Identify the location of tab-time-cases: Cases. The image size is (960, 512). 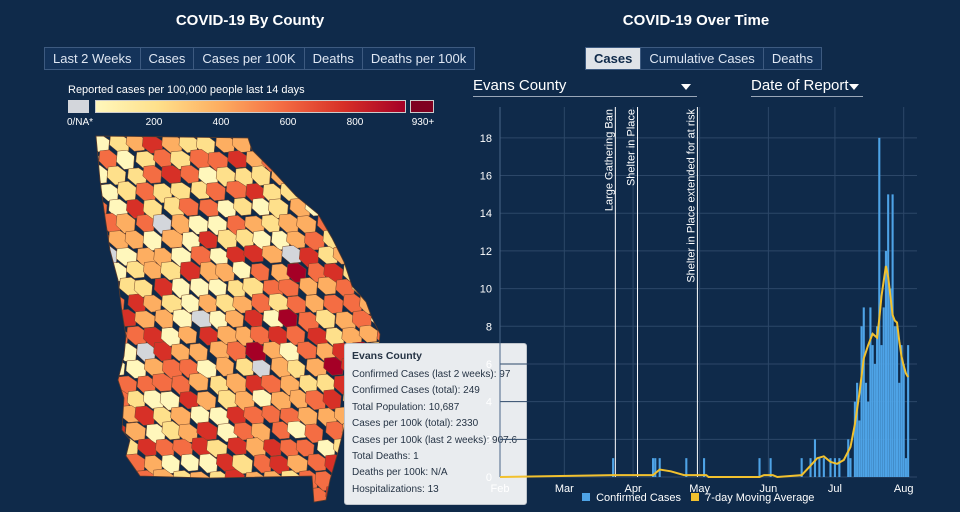
(613, 58).